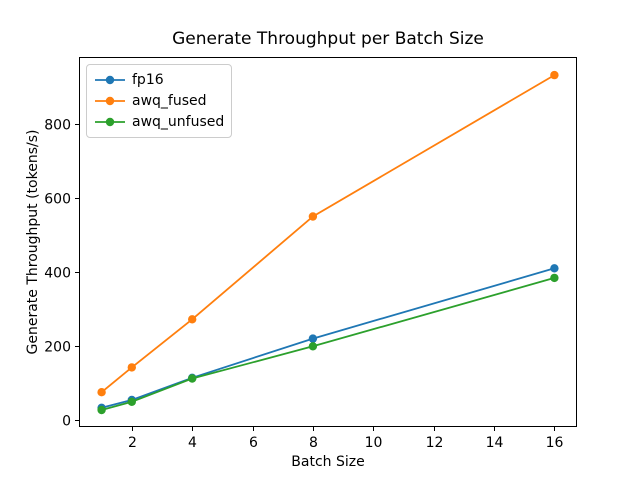 The image size is (640, 480). Describe the element at coordinates (132, 443) in the screenshot. I see `x-tick-label: 2` at that location.